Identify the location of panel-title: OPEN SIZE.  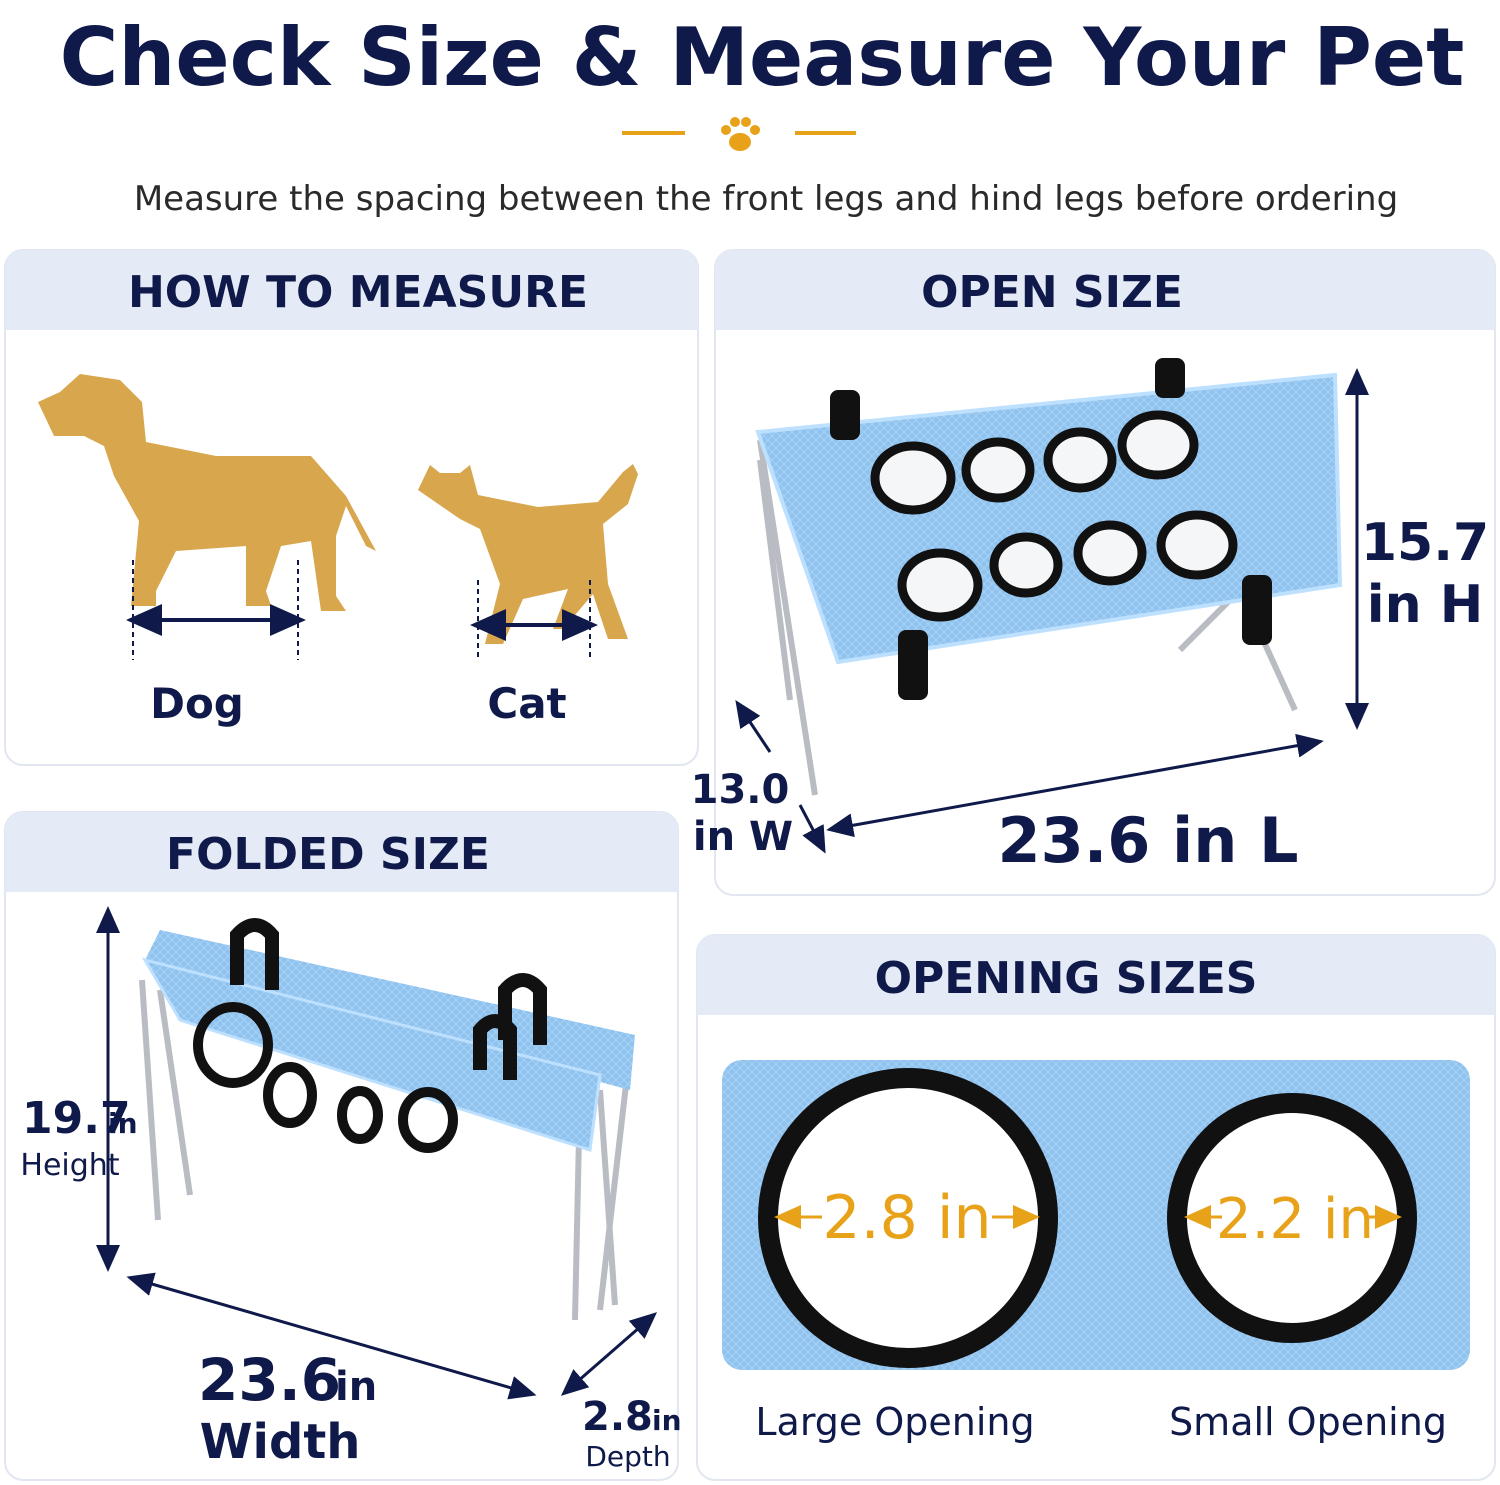
(1052, 292).